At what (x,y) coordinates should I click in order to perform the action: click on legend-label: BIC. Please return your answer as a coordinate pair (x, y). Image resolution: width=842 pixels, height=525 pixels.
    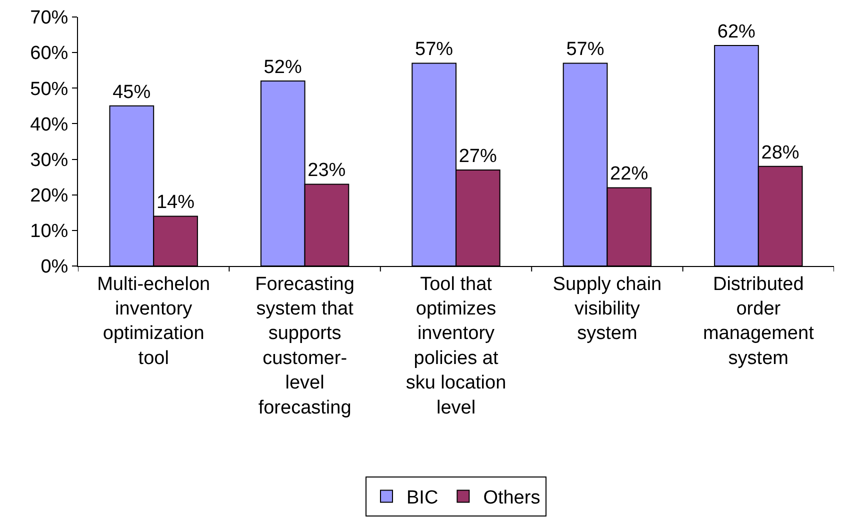
    Looking at the image, I should click on (422, 498).